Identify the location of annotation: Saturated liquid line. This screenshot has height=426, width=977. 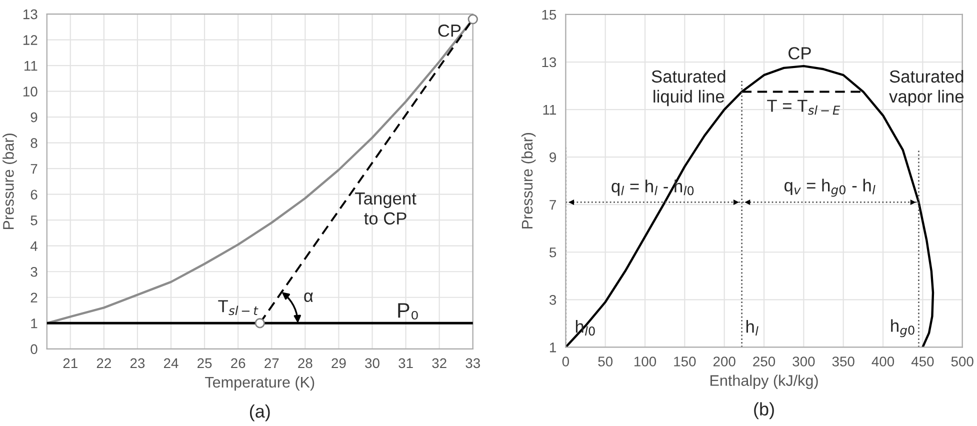
(689, 88).